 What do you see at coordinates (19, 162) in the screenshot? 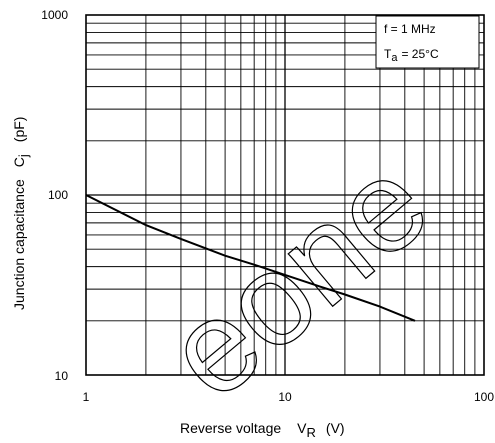
I see `y-axis-symbol: C` at bounding box center [19, 162].